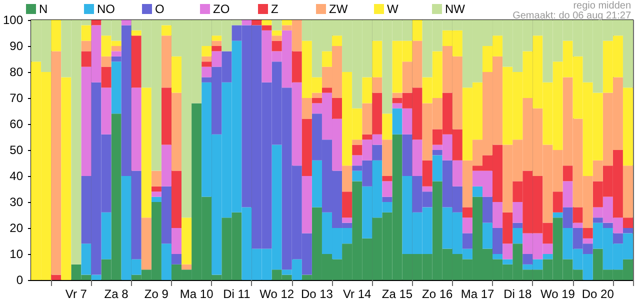 This screenshot has height=300, width=635. What do you see at coordinates (397, 293) in the screenshot?
I see `x-tick-label: Za 15` at bounding box center [397, 293].